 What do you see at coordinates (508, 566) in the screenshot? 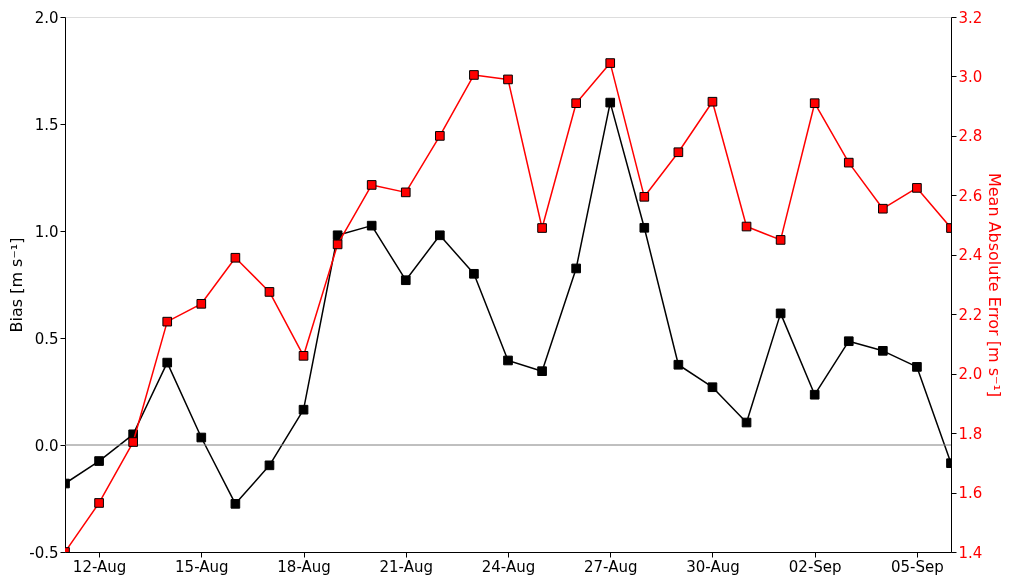
I see `x-tick-label: 24-Aug` at bounding box center [508, 566].